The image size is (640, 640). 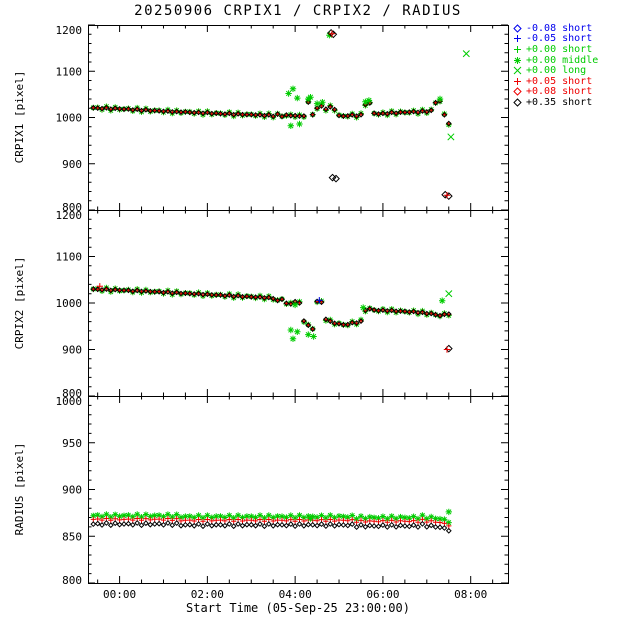 What do you see at coordinates (72, 443) in the screenshot?
I see `svg-text: 950` at bounding box center [72, 443].